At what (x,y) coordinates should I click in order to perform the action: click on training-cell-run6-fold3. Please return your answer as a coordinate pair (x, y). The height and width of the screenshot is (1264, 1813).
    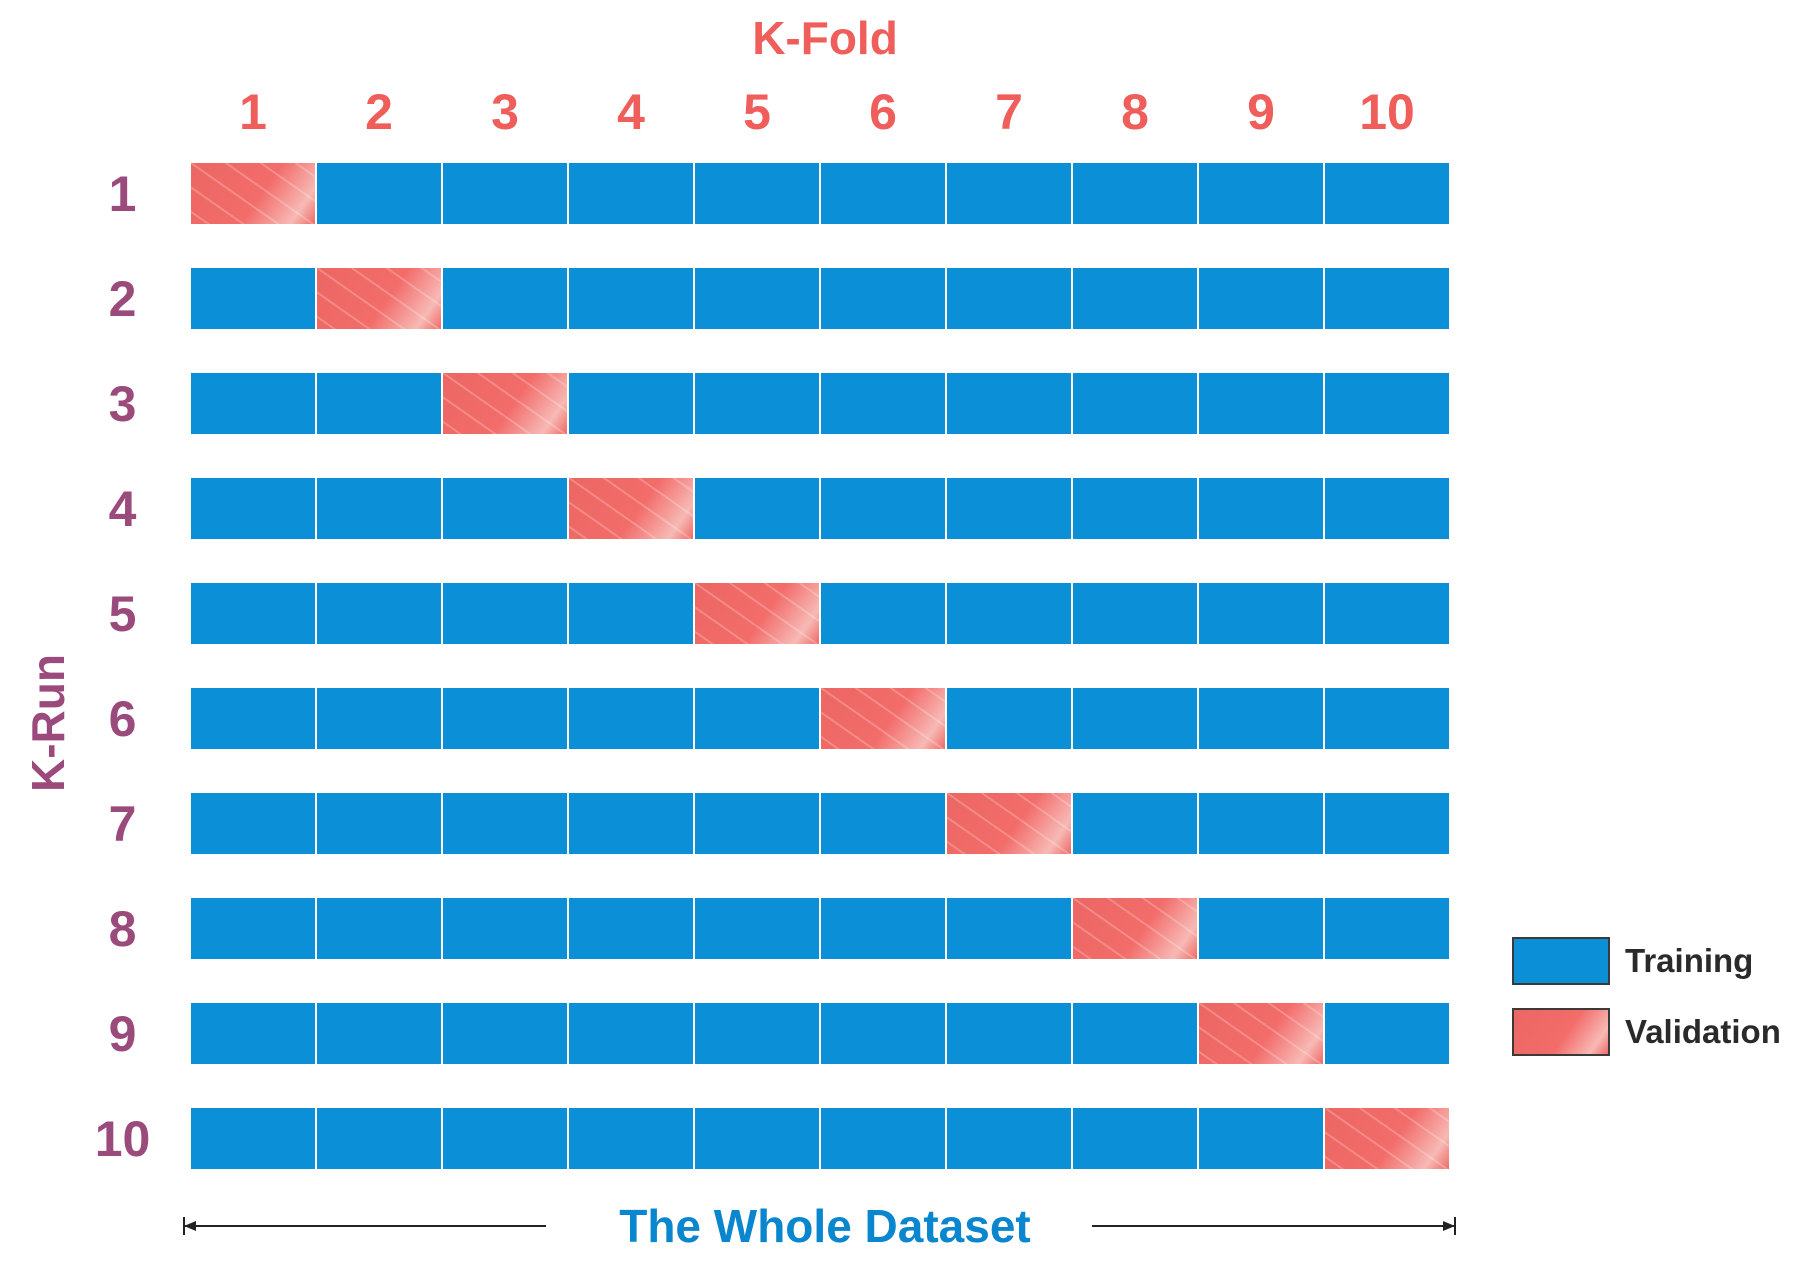
    Looking at the image, I should click on (505, 718).